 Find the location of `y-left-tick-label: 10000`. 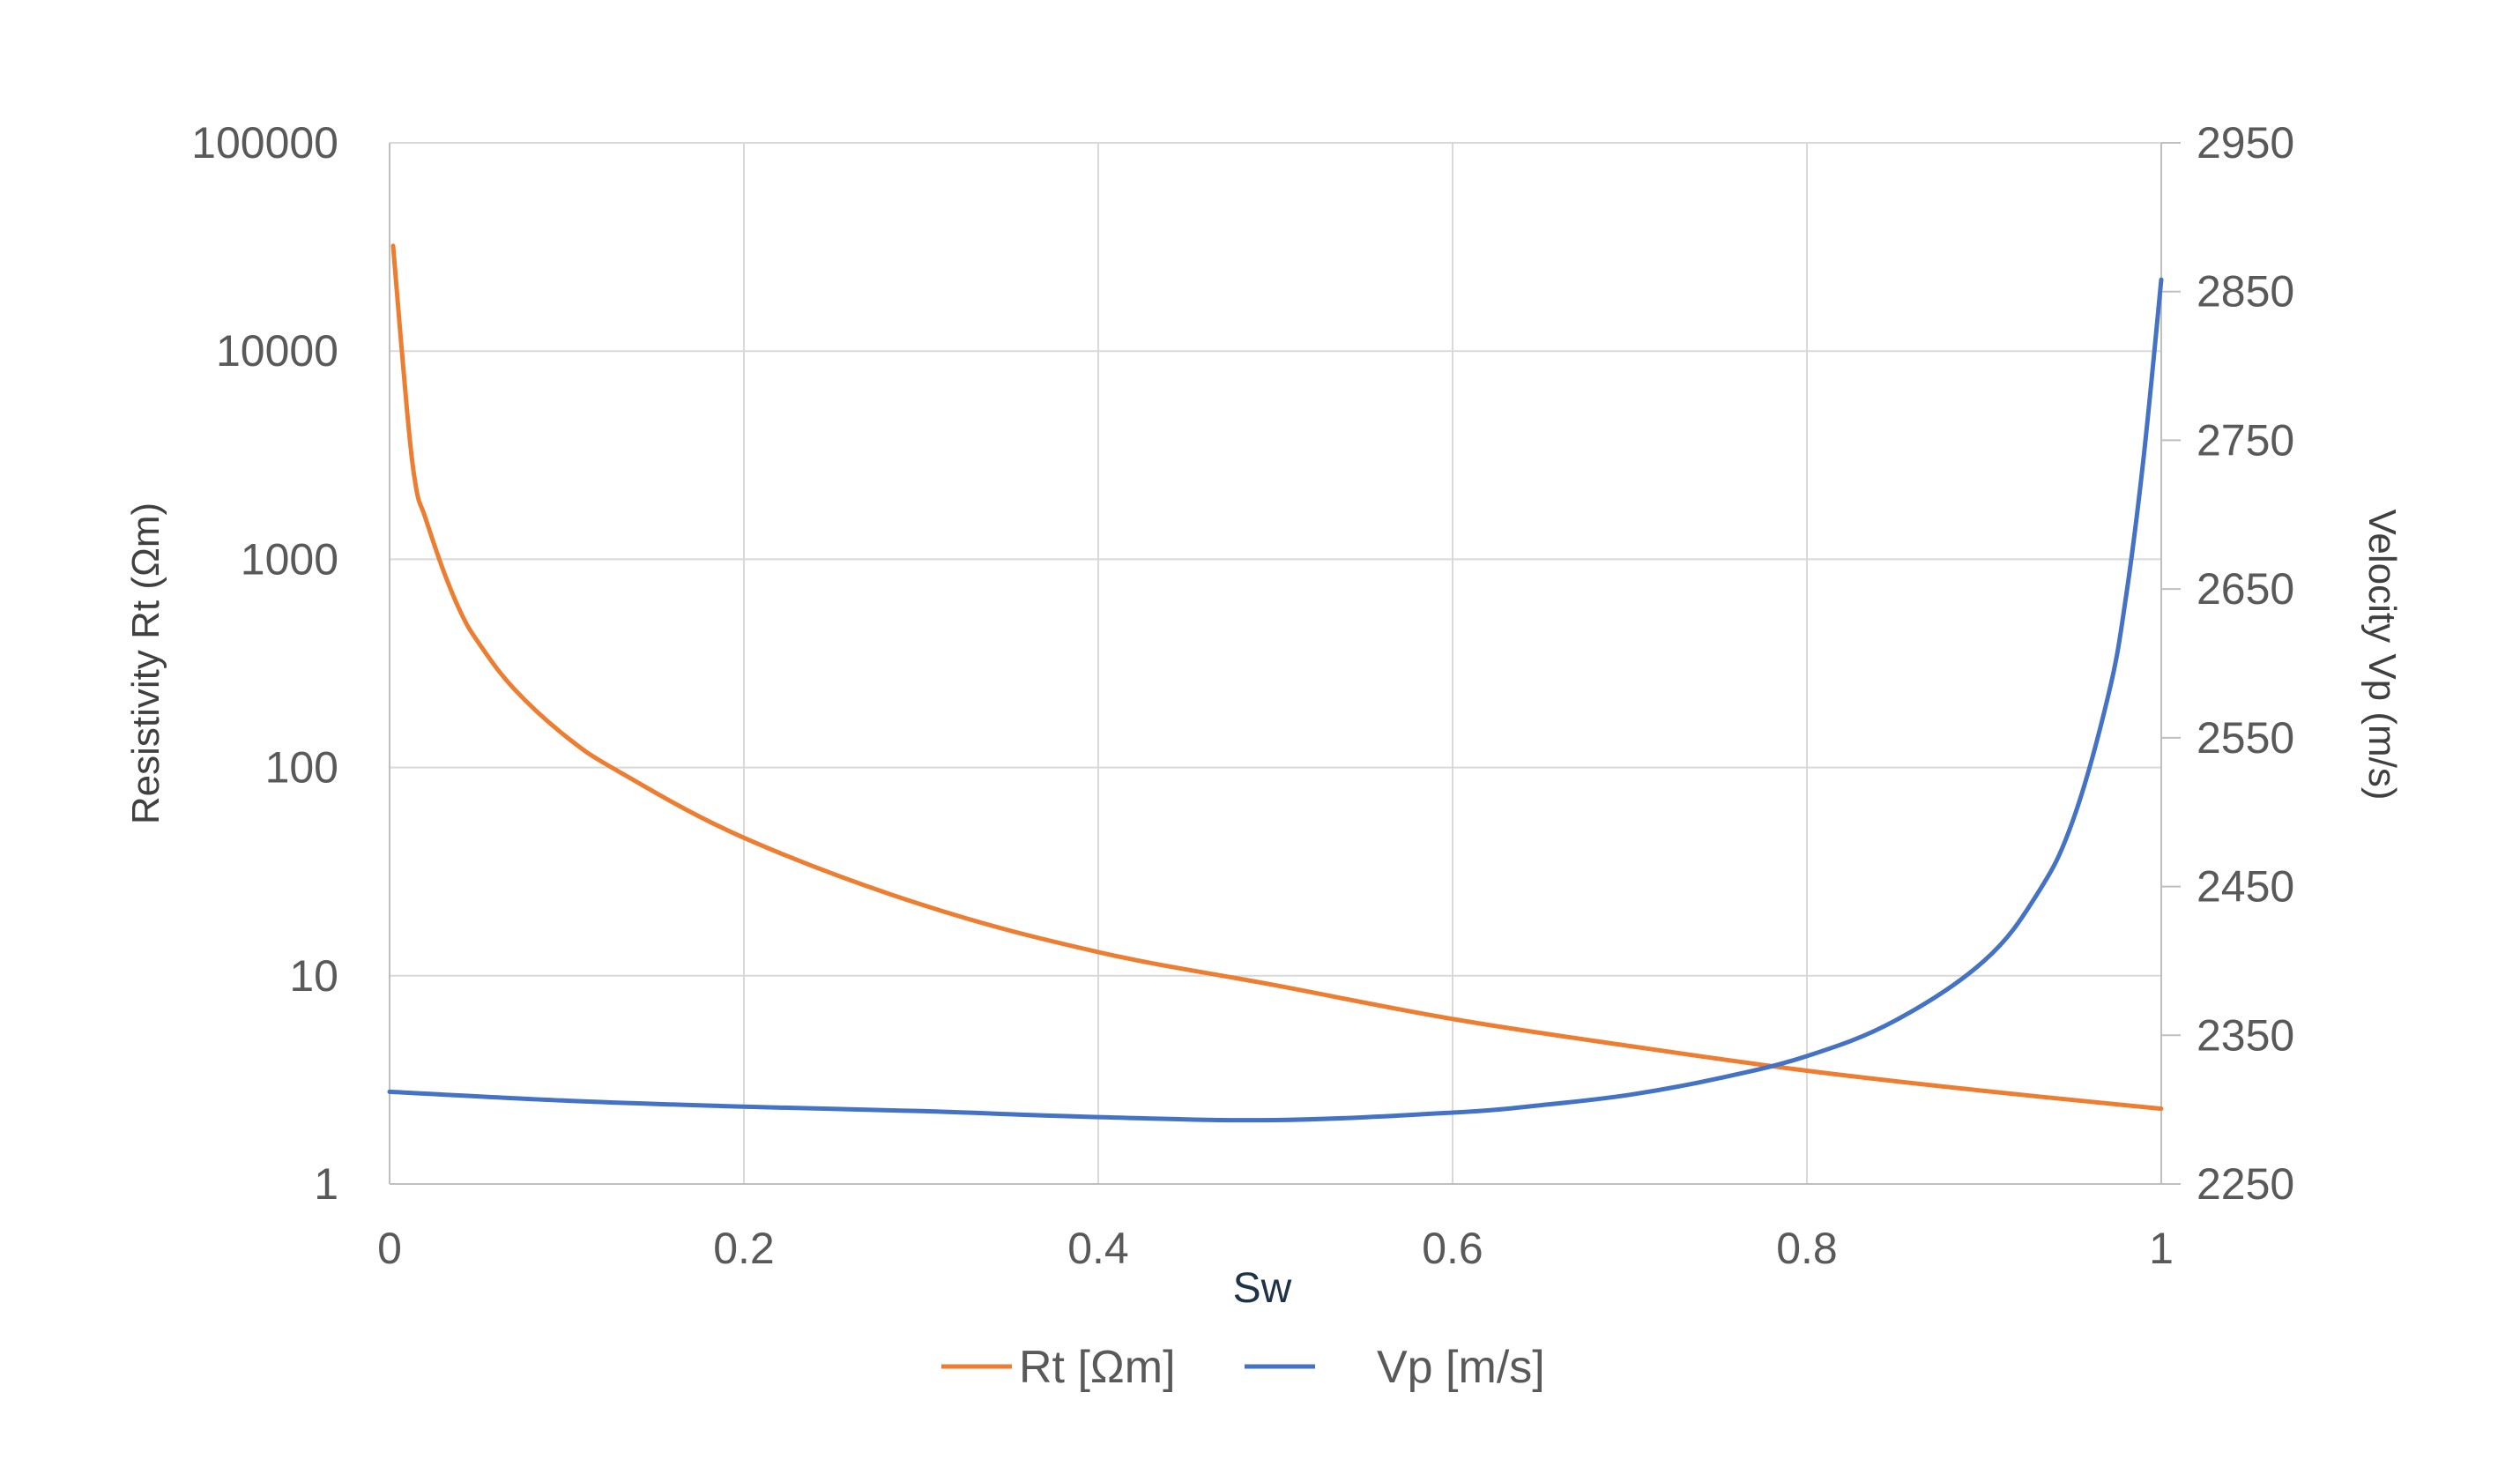

y-left-tick-label: 10000 is located at coordinates (277, 351).